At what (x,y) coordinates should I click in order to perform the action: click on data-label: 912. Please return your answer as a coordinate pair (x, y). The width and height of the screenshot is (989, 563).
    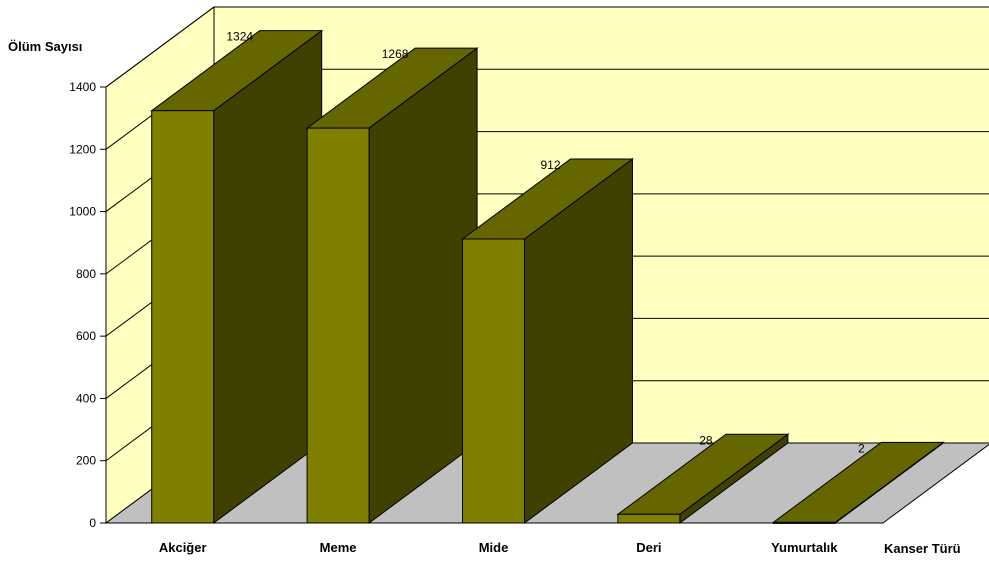
    Looking at the image, I should click on (550, 165).